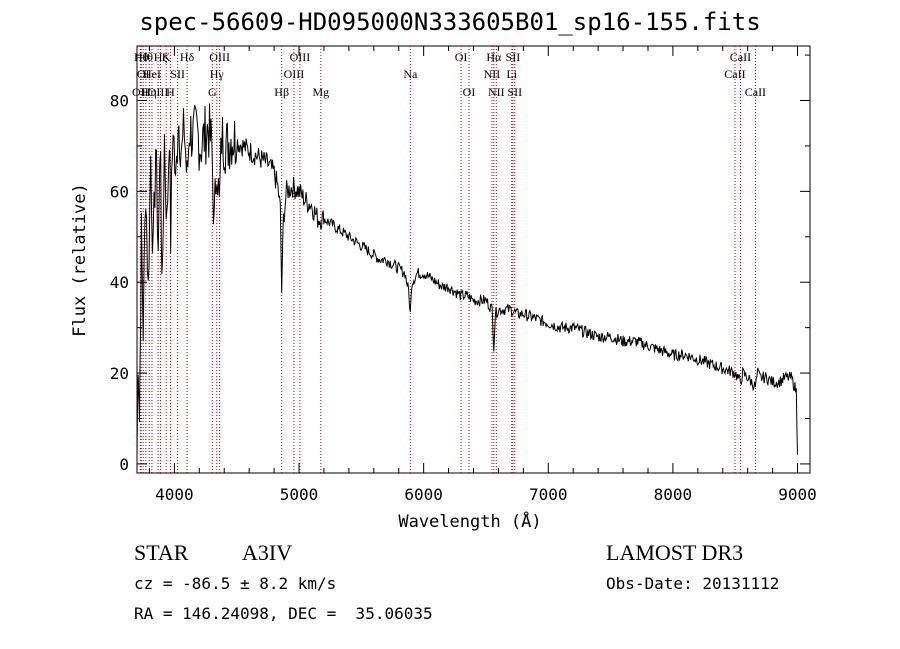 This screenshot has height=649, width=900. Describe the element at coordinates (267, 552) in the screenshot. I see `object-subclass: A3IV` at that location.